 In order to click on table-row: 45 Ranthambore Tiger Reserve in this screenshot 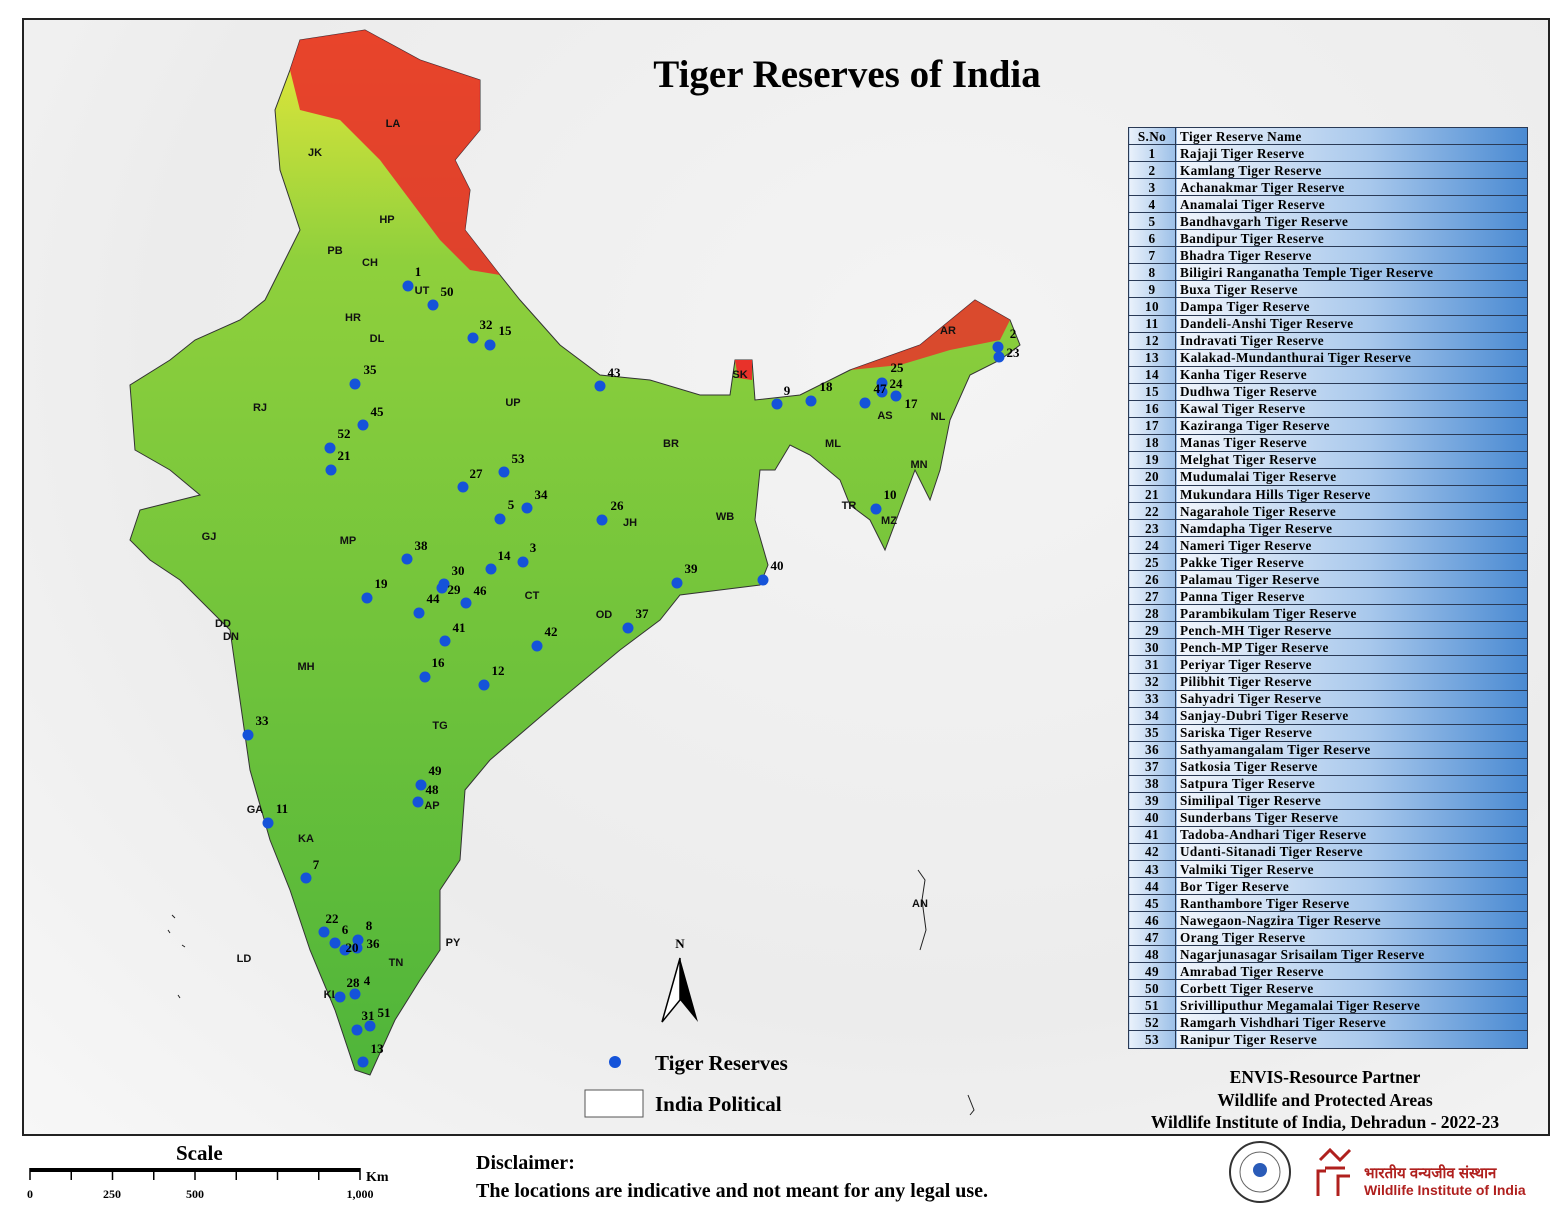, I will do `click(1328, 903)`.